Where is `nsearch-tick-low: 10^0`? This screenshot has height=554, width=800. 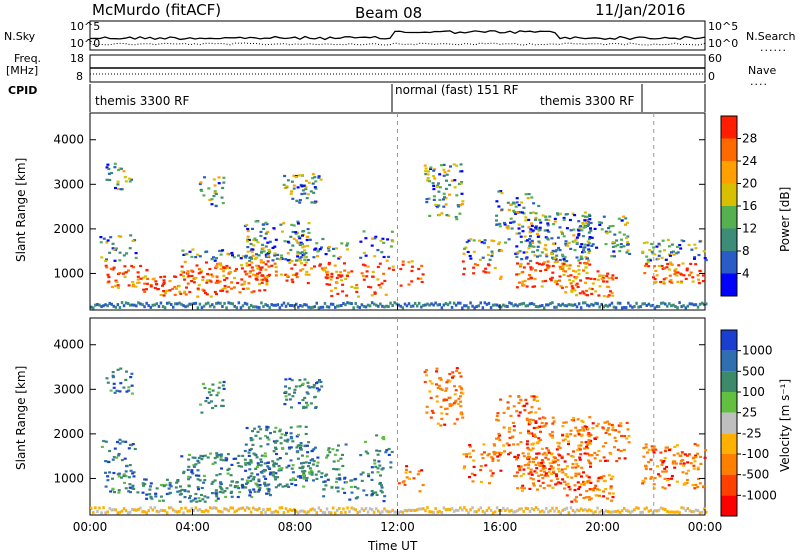
nsearch-tick-low: 10^0 is located at coordinates (723, 43).